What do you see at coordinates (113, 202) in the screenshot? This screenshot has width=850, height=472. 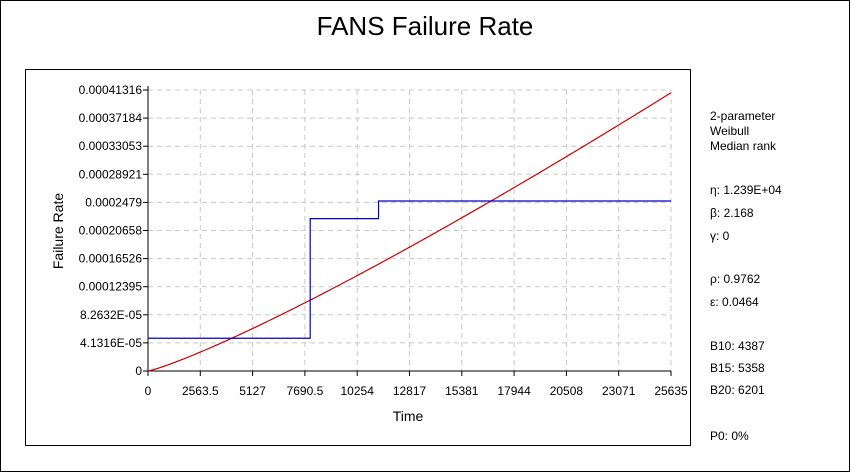 I see `y-tick-label: 0.0002479` at bounding box center [113, 202].